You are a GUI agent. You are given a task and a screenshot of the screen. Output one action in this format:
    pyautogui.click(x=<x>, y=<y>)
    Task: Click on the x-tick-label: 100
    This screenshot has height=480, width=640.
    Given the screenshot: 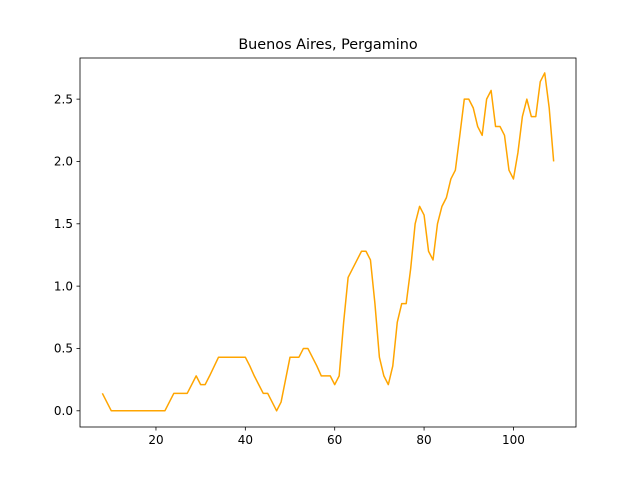 What is the action you would take?
    pyautogui.click(x=513, y=440)
    